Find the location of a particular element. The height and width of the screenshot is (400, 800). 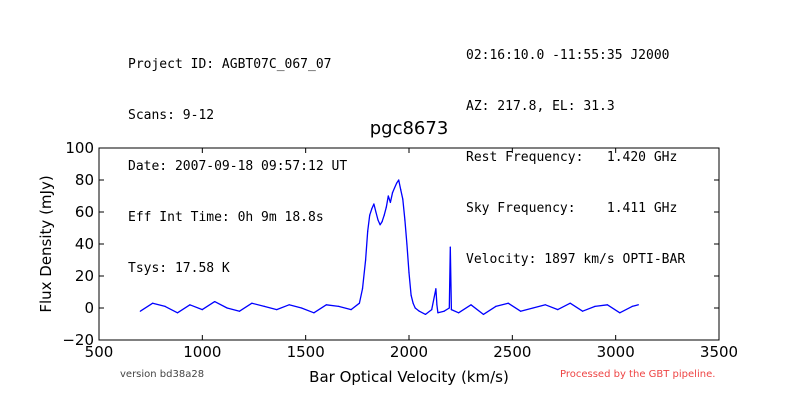

x-tick-label: 1500 is located at coordinates (306, 352).